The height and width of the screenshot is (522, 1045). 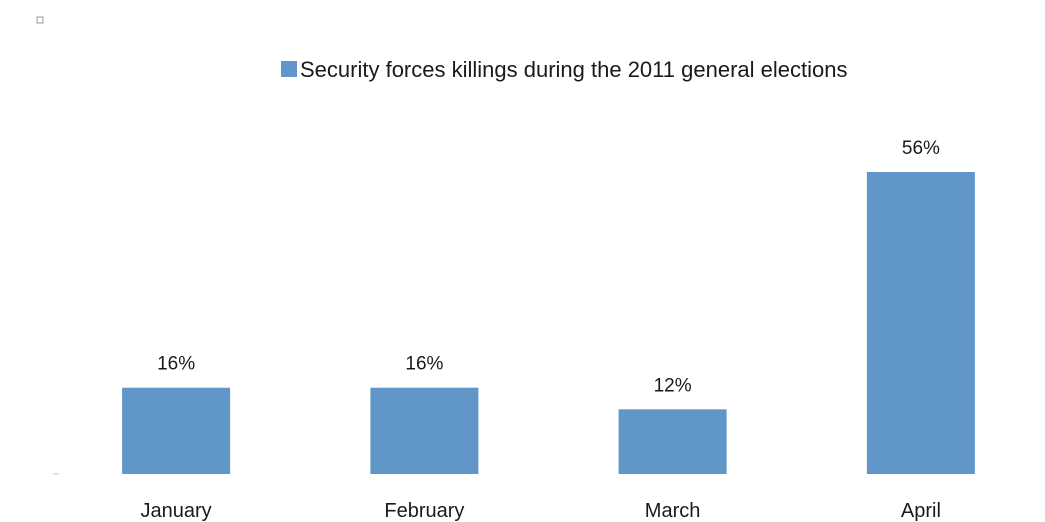 What do you see at coordinates (673, 385) in the screenshot?
I see `data-label-march: 12%` at bounding box center [673, 385].